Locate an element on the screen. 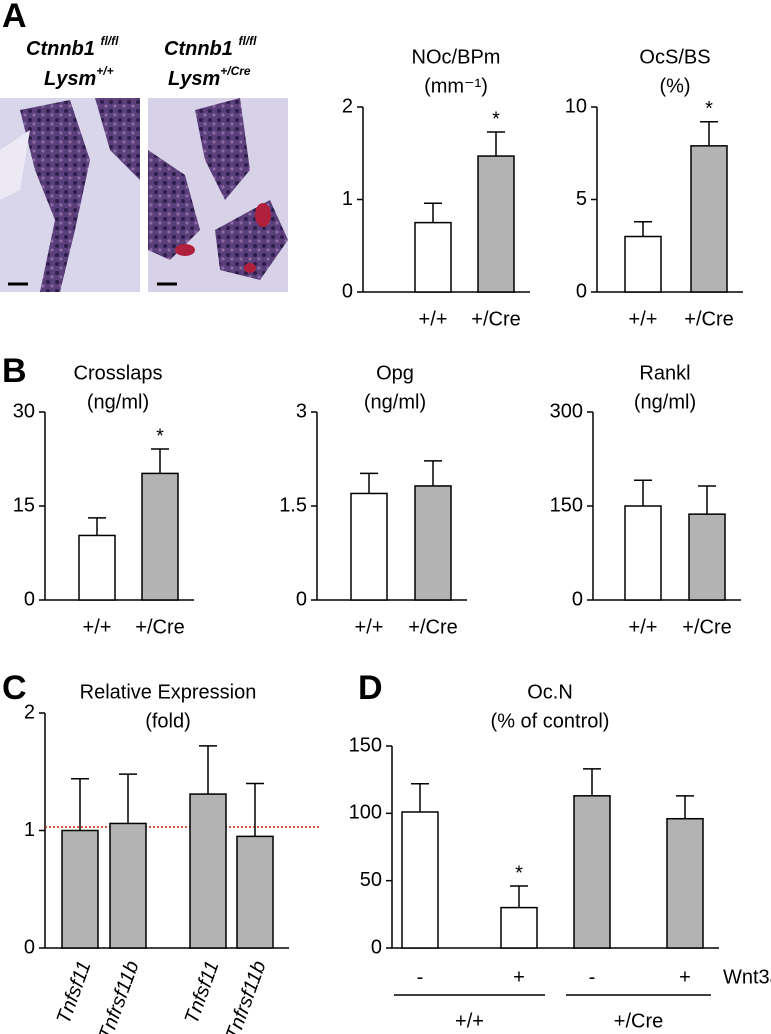 This screenshot has height=1034, width=771. y-tick-label: 300 is located at coordinates (566, 411).